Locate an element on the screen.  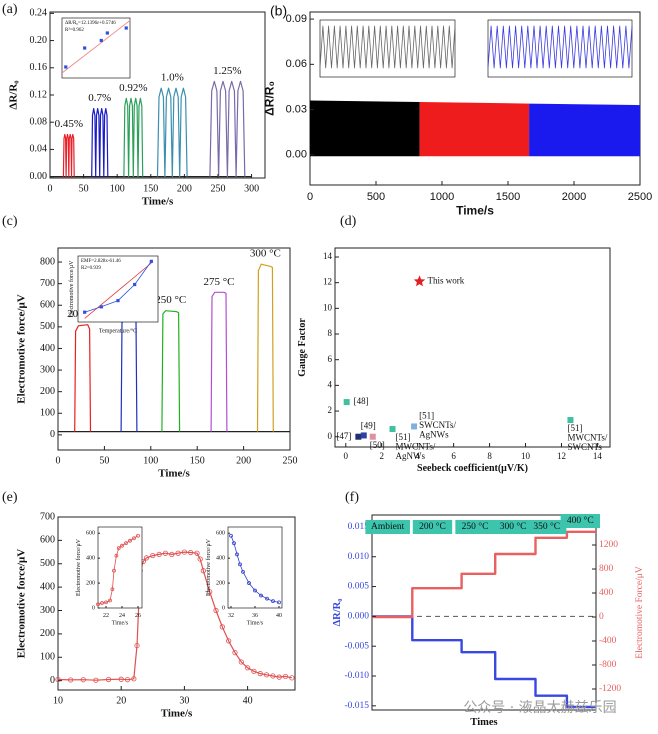
x-tick-label: 1500 is located at coordinates (508, 197).